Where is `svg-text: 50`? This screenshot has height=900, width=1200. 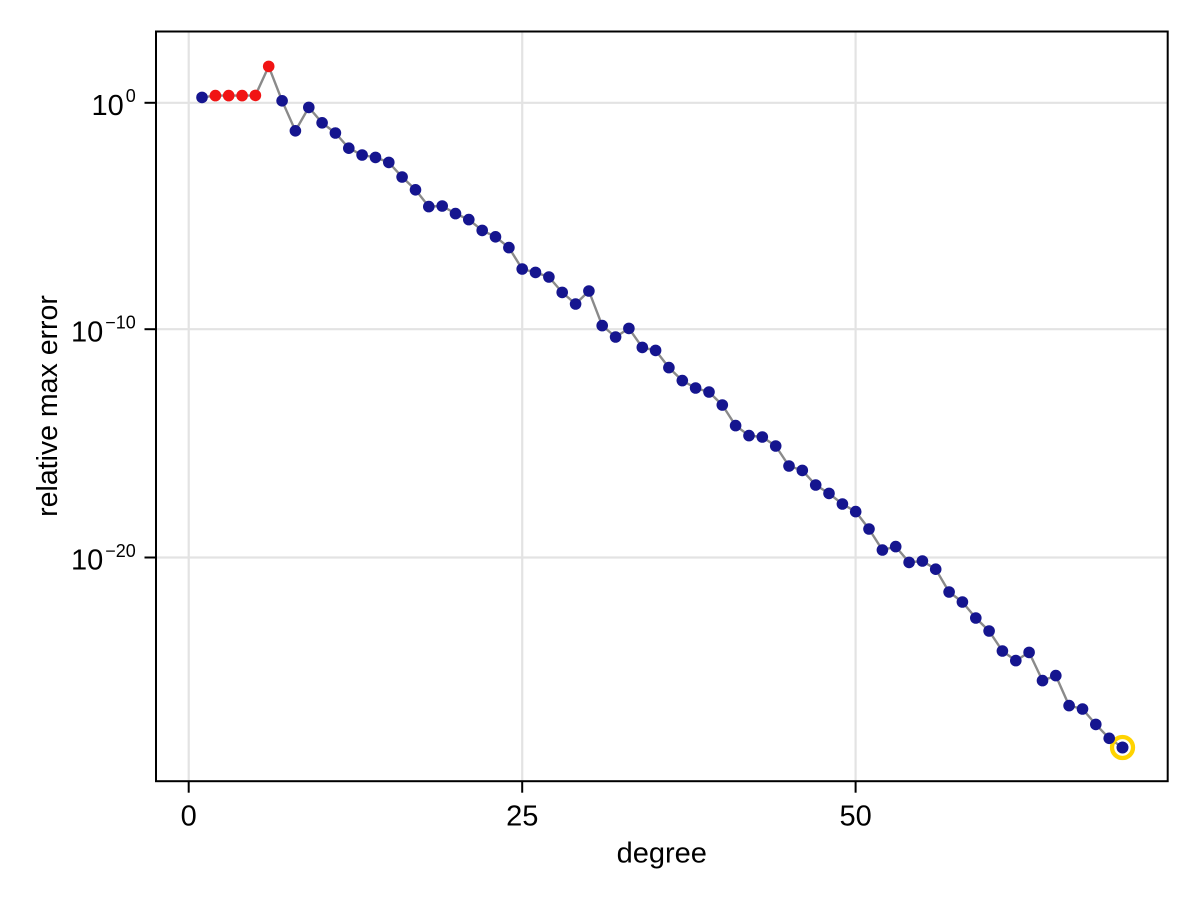 svg-text: 50 is located at coordinates (855, 816).